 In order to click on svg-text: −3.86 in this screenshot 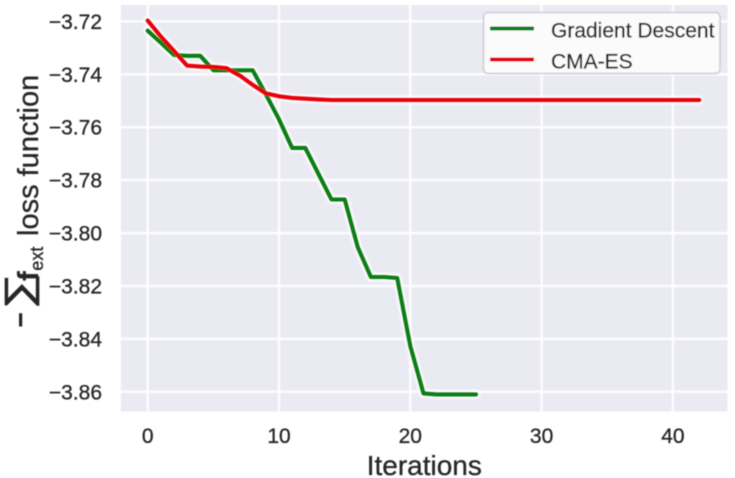, I will do `click(75, 392)`.